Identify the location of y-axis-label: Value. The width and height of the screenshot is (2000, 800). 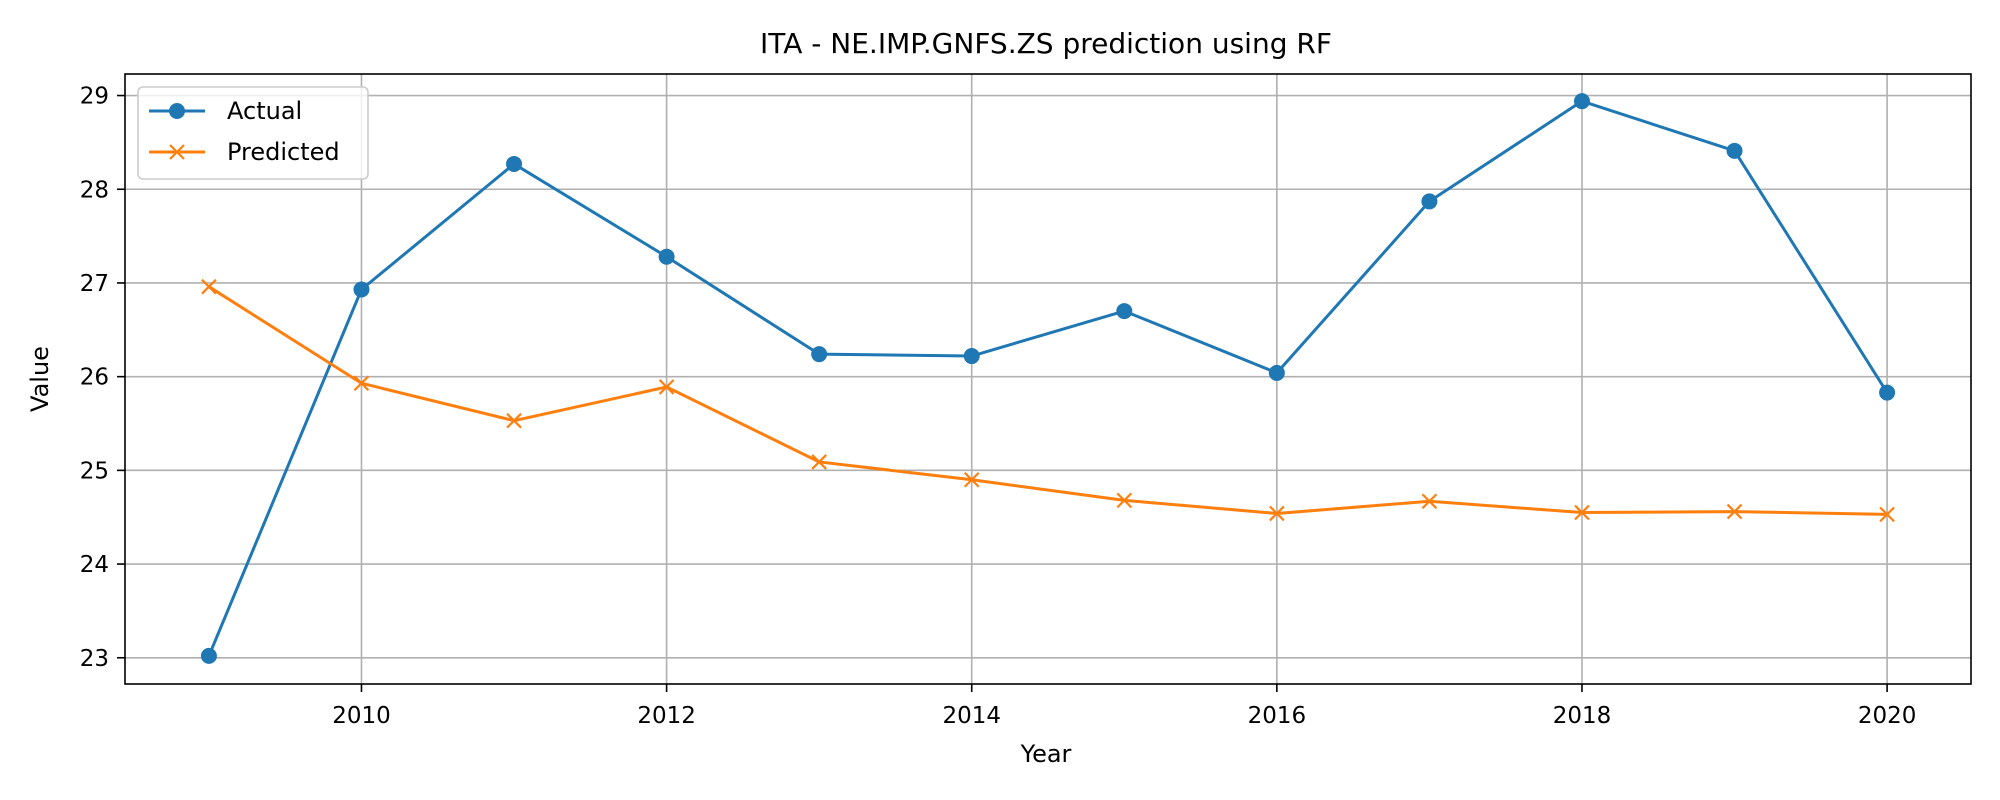
(40, 379).